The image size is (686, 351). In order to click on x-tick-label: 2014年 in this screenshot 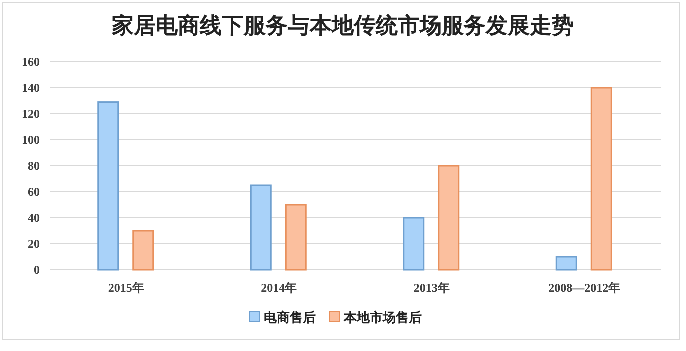, I will do `click(279, 288)`.